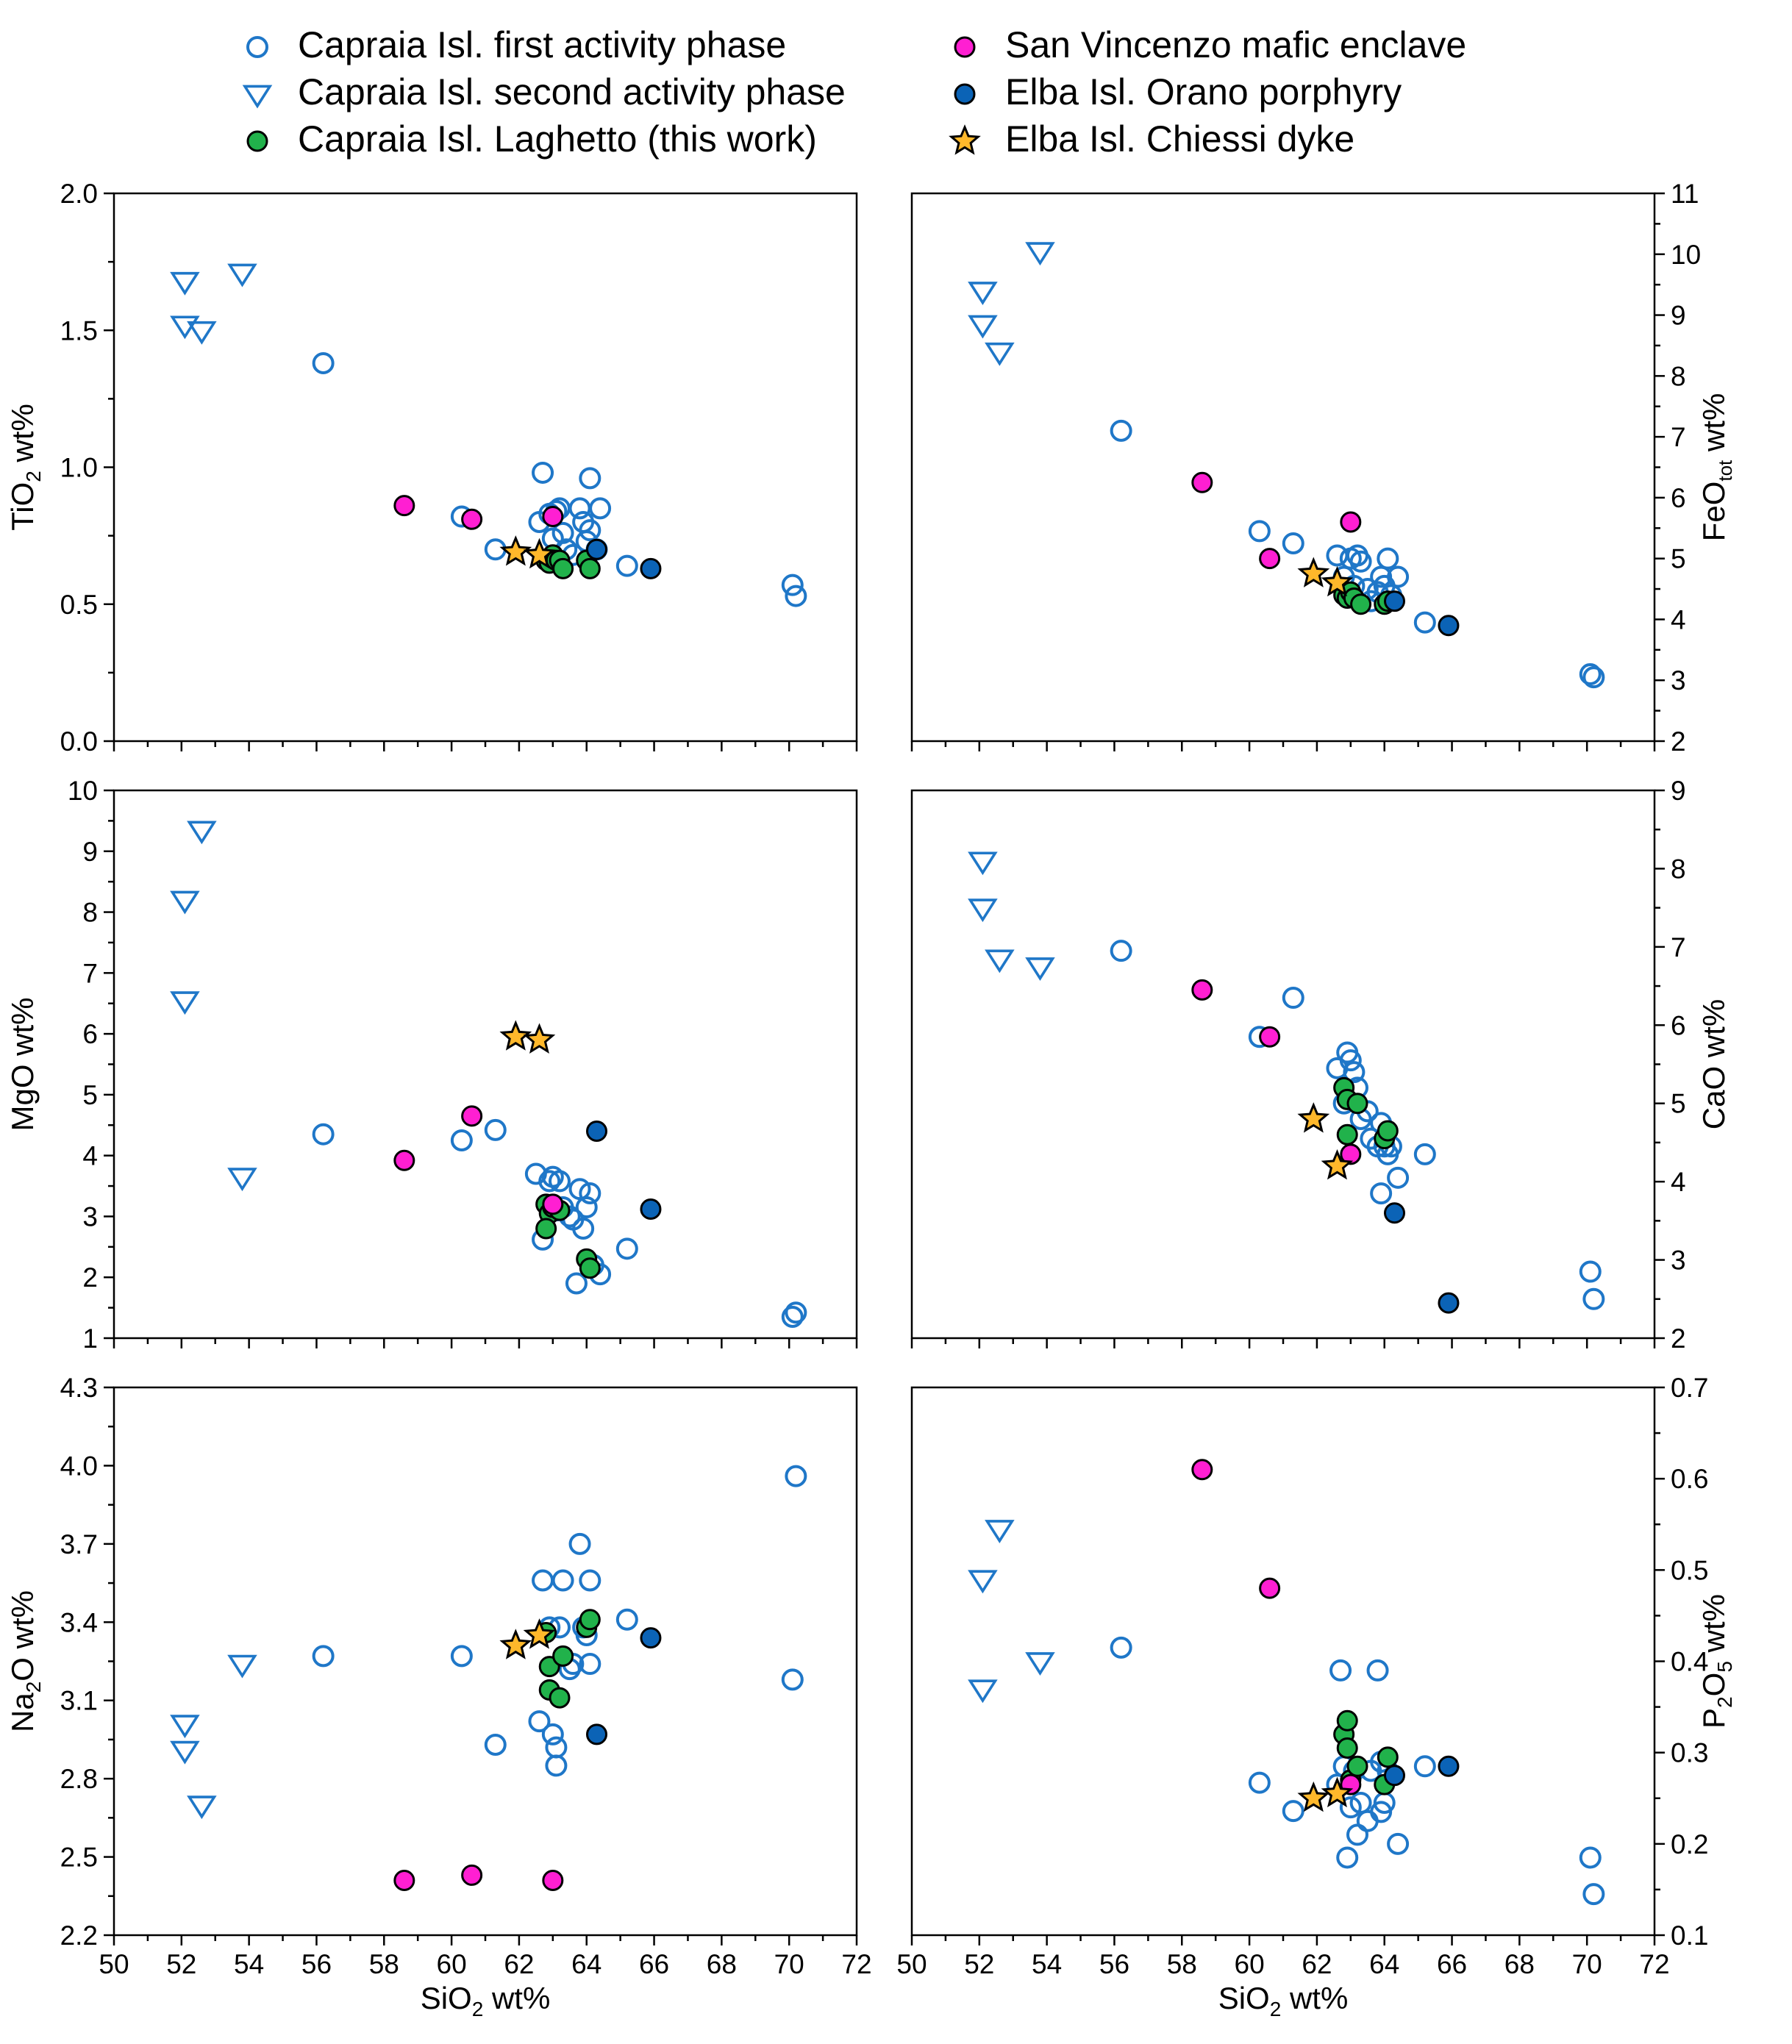 Image resolution: width=1792 pixels, height=2044 pixels. What do you see at coordinates (542, 44) in the screenshot?
I see `legend-label-first: Capraia Isl. first activity phase` at bounding box center [542, 44].